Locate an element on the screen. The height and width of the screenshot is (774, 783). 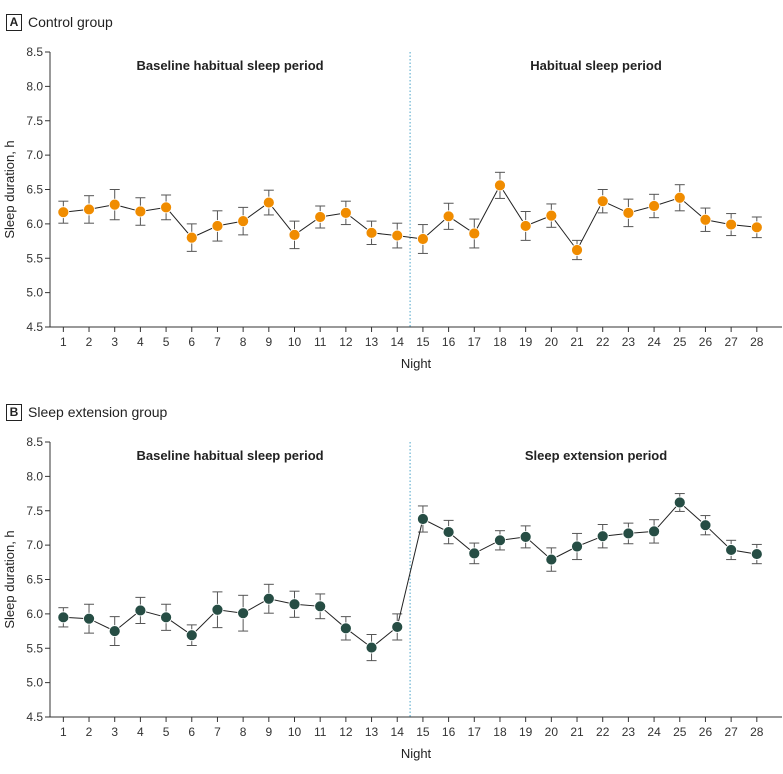
panel-a-header: A Control group is located at coordinates (59, 22).